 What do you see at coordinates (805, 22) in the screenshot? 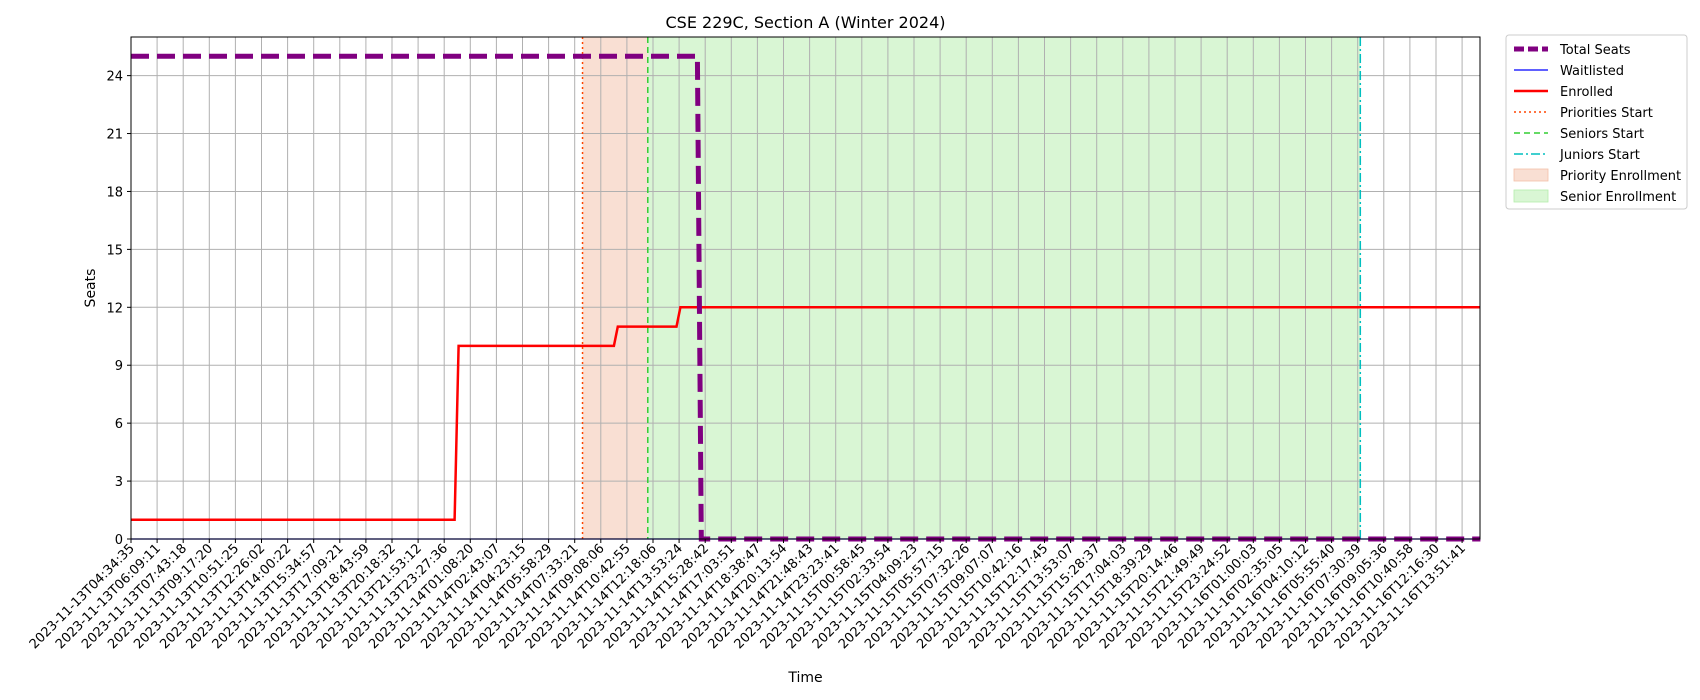
I see `chart-title: CSE 229C, Section A (Winter 2024)` at bounding box center [805, 22].